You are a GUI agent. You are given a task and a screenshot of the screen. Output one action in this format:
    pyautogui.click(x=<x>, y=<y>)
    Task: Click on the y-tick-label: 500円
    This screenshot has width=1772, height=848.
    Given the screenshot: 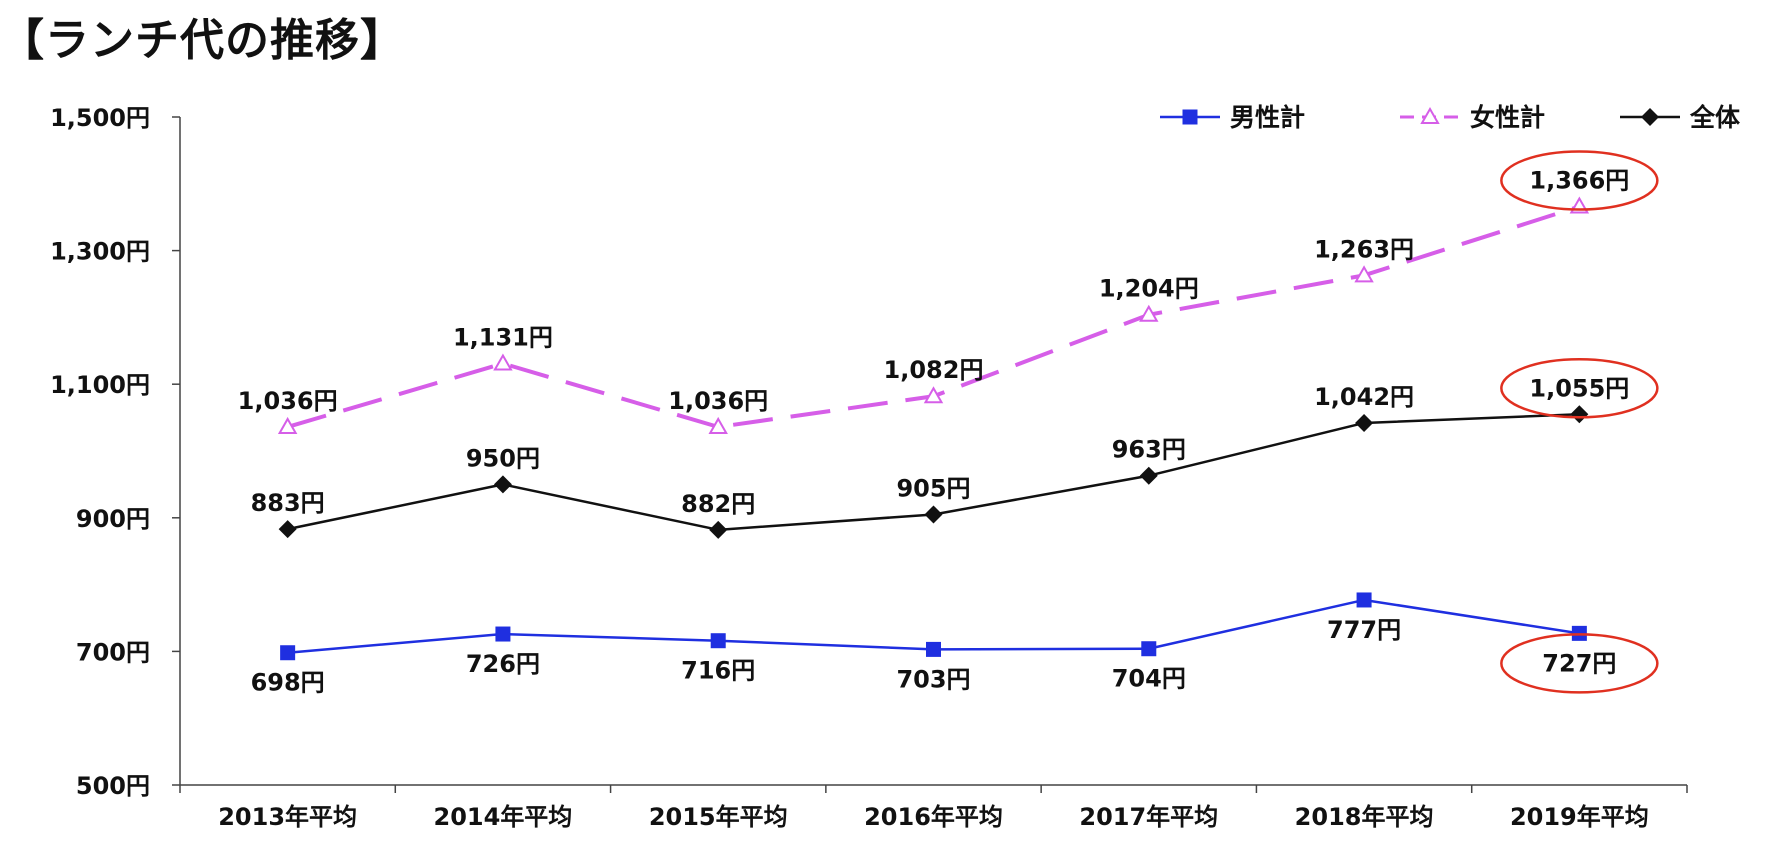 What is the action you would take?
    pyautogui.click(x=113, y=786)
    